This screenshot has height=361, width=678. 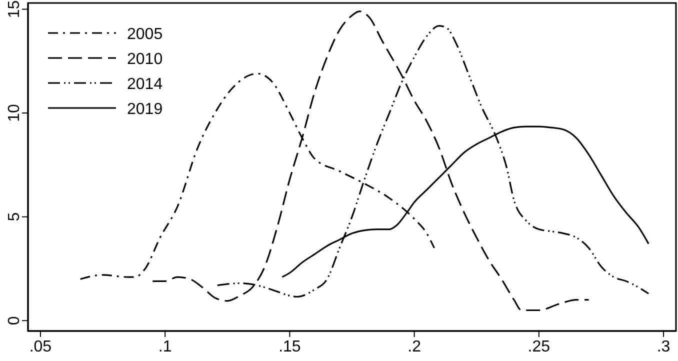 What do you see at coordinates (145, 34) in the screenshot?
I see `legend-label: 2005` at bounding box center [145, 34].